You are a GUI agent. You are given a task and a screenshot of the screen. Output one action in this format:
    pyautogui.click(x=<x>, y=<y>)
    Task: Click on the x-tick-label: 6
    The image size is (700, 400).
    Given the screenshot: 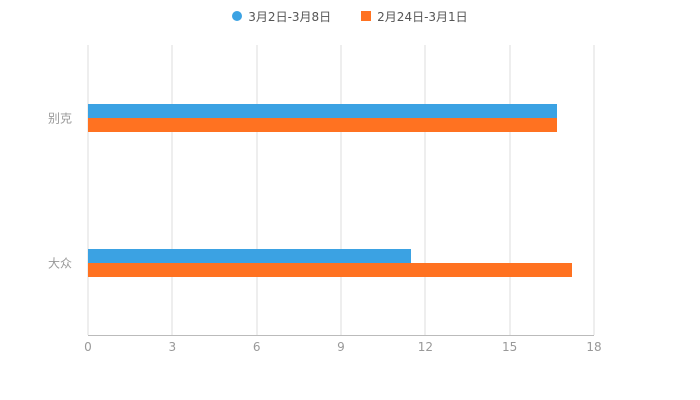 What is the action you would take?
    pyautogui.click(x=256, y=347)
    